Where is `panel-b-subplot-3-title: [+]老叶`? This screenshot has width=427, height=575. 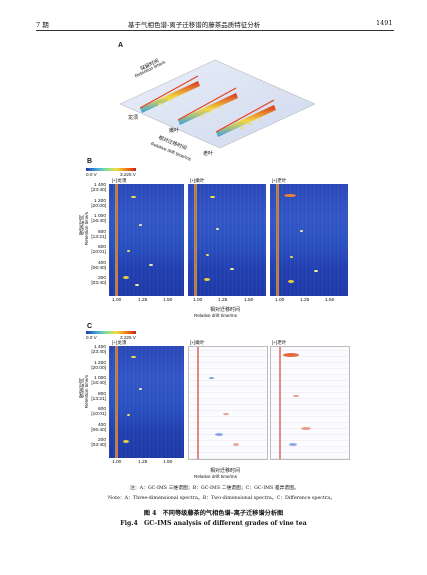 panel-b-subplot-3-title: [+]老叶 is located at coordinates (279, 180).